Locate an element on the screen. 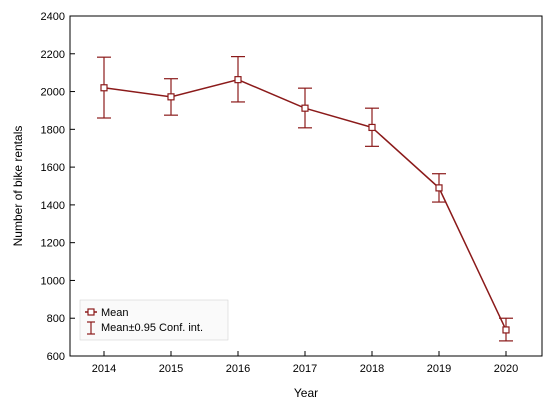 This screenshot has width=550, height=411. y-axis-title: Number of bike rentals is located at coordinates (18, 186).